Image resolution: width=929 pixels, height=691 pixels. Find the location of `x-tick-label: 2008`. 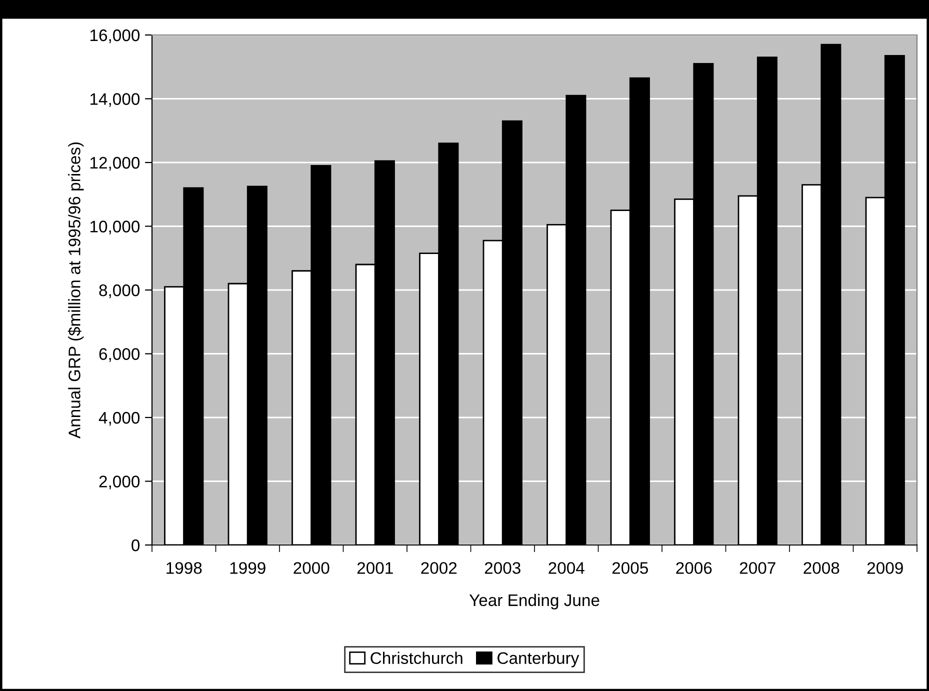

x-tick-label: 2008 is located at coordinates (822, 568).